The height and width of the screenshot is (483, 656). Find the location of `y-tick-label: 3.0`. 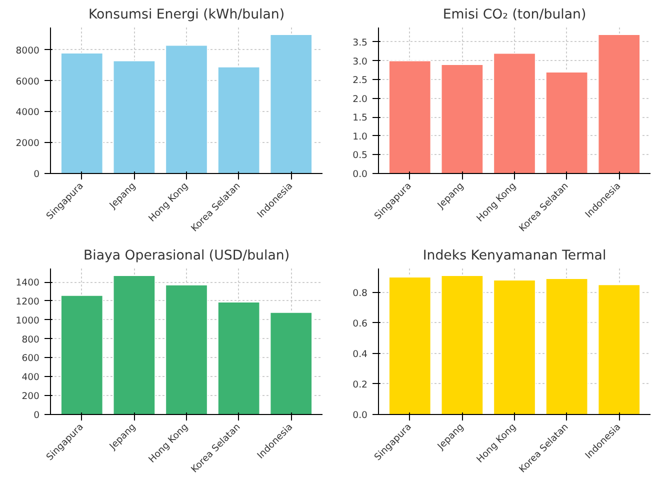

y-tick-label: 3.0 is located at coordinates (360, 62).